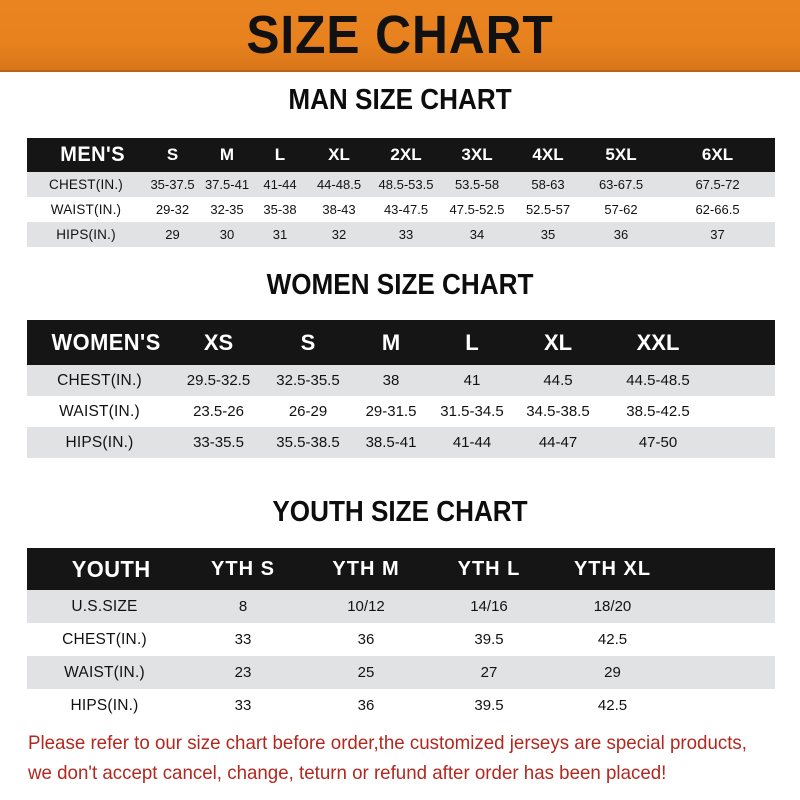 Image resolution: width=800 pixels, height=800 pixels. I want to click on men-row-label-hips: HIPS(IN.), so click(86, 234).